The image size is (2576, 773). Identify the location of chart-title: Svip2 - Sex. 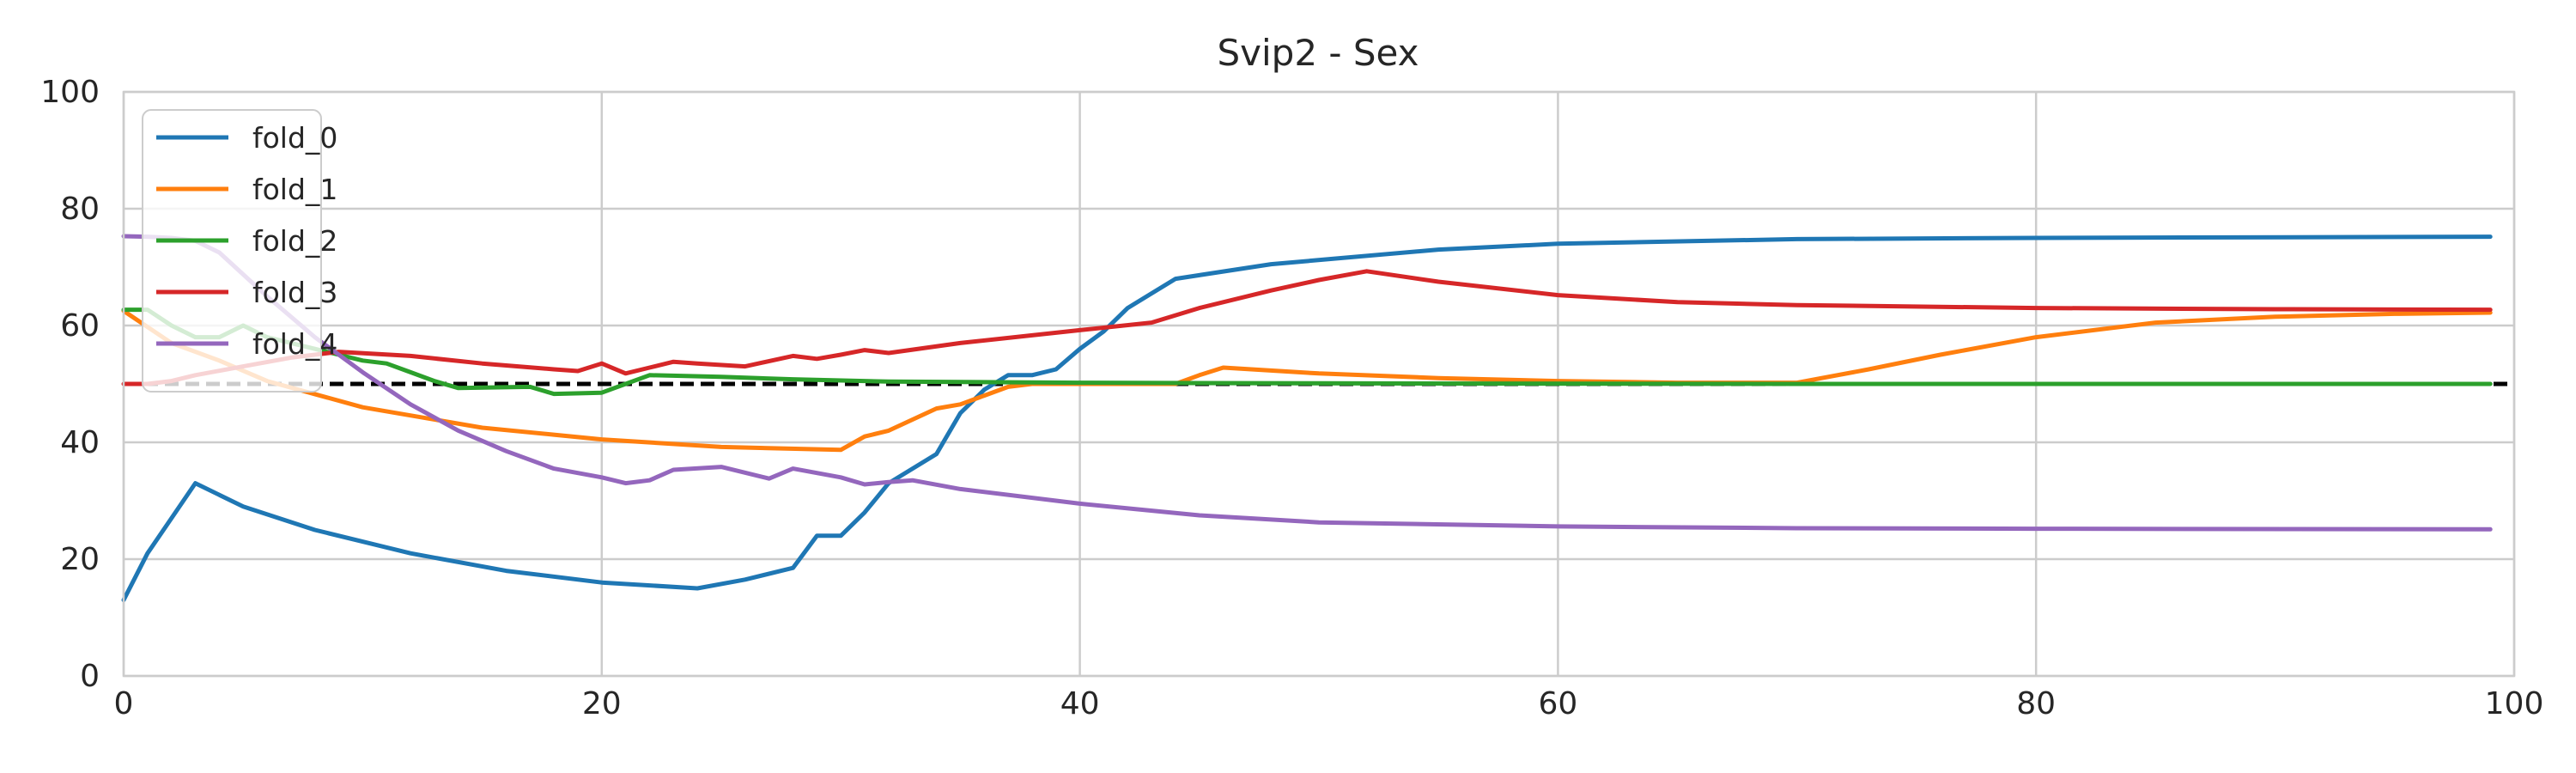
(1318, 53).